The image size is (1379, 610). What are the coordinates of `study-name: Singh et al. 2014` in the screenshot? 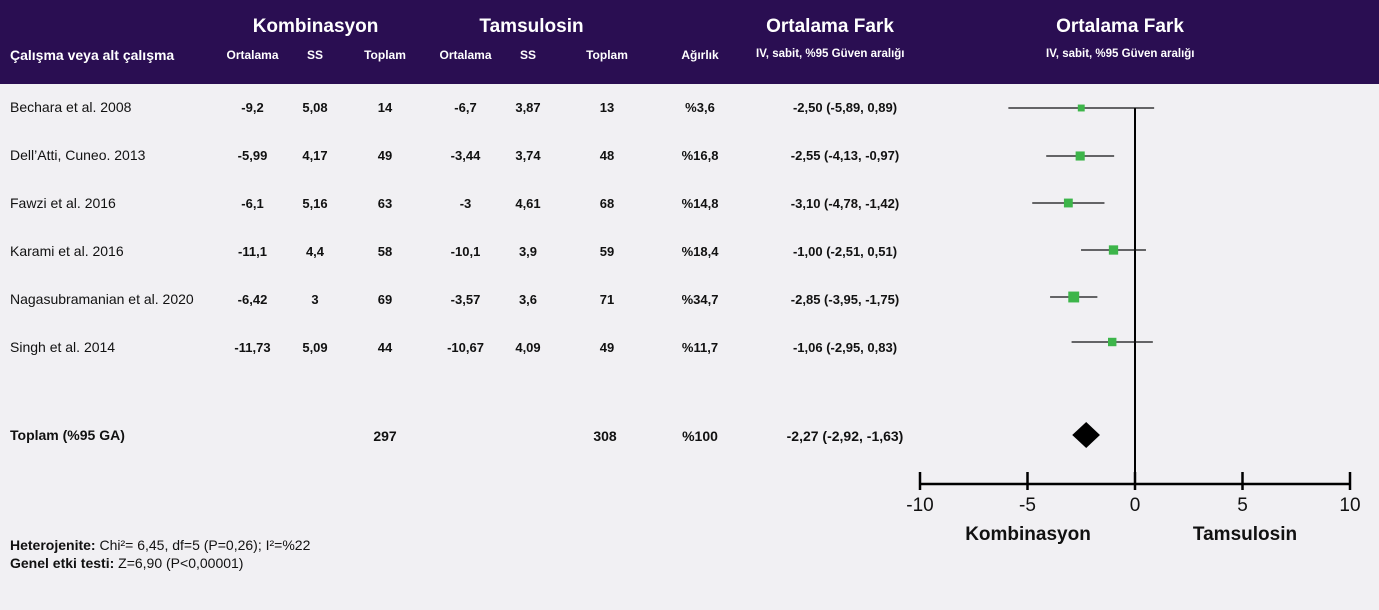 It's located at (63, 347).